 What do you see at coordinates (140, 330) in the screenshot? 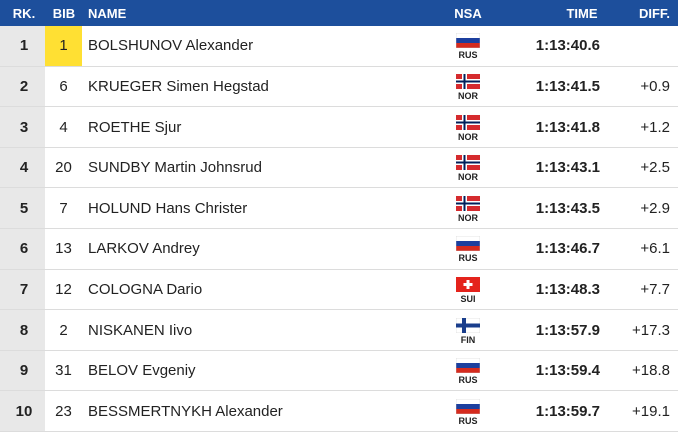
I see `athlete-name: NISKANEN Iivo` at bounding box center [140, 330].